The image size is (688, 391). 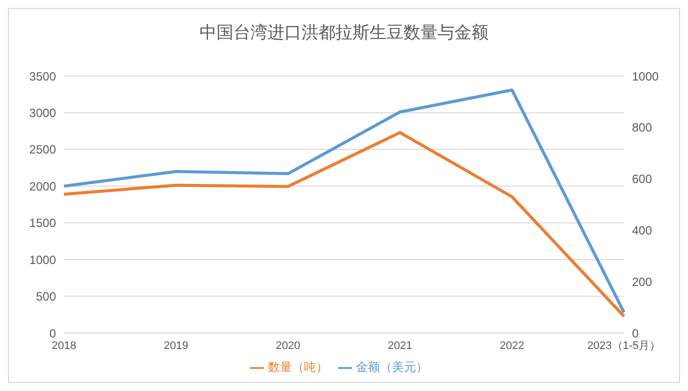 I want to click on y2-tick-label: 200, so click(x=642, y=281).